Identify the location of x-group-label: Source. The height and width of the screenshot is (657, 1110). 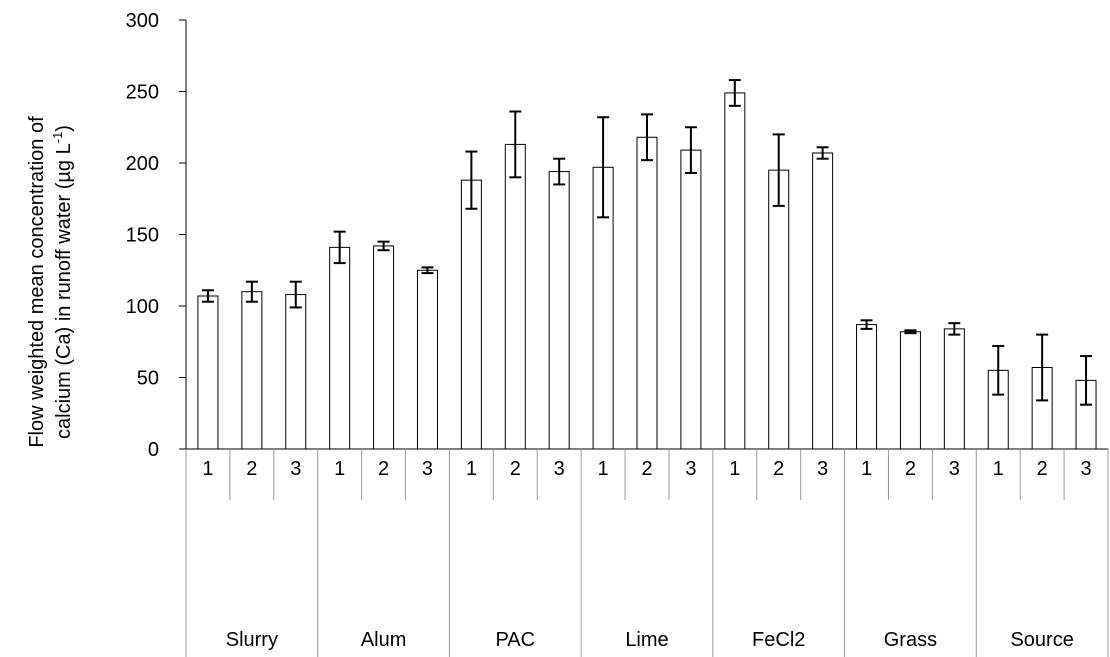
(1041, 640).